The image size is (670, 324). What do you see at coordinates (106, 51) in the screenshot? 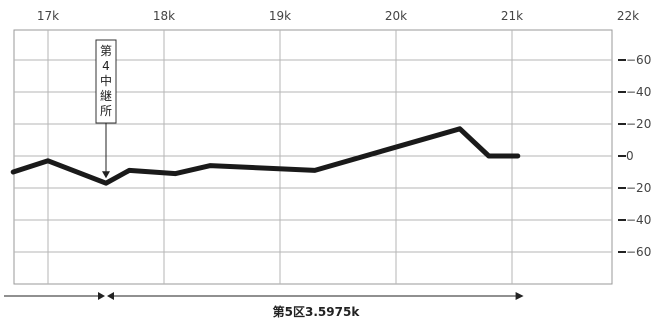
I see `annotation-char: 第` at bounding box center [106, 51].